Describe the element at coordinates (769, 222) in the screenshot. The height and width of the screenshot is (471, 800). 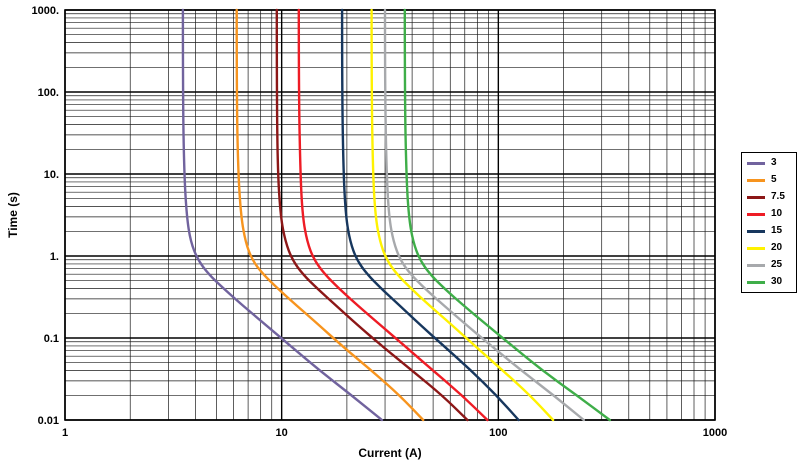
I see `legend: 3 5 7.5 10 15 20 25 30` at that location.